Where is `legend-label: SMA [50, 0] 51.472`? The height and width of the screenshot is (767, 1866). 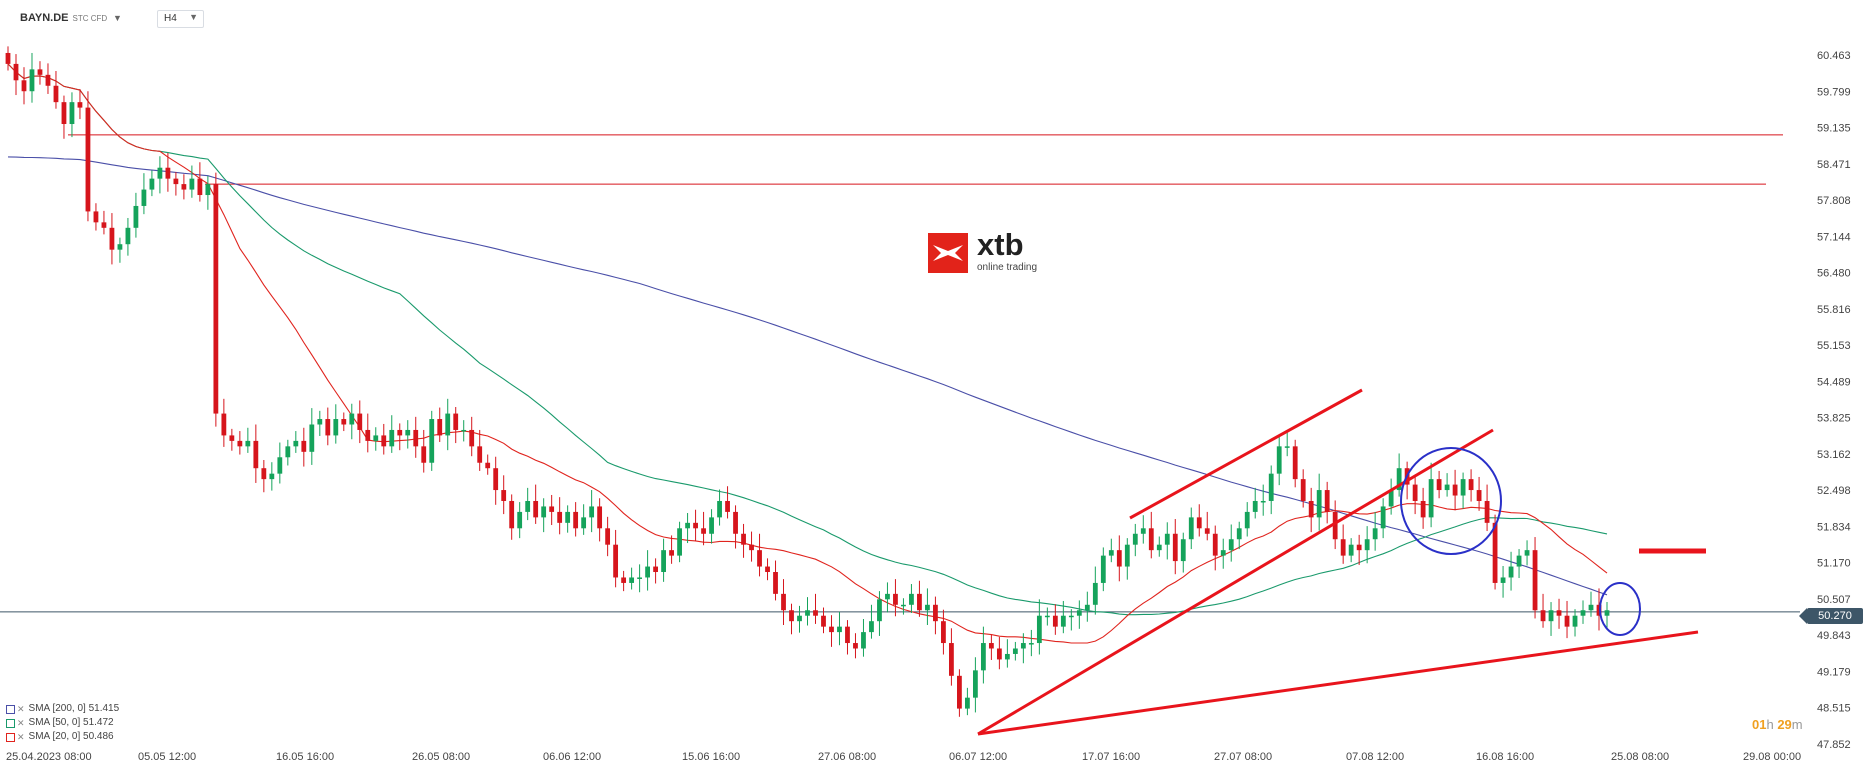 legend-label: SMA [50, 0] 51.472 is located at coordinates (71, 722).